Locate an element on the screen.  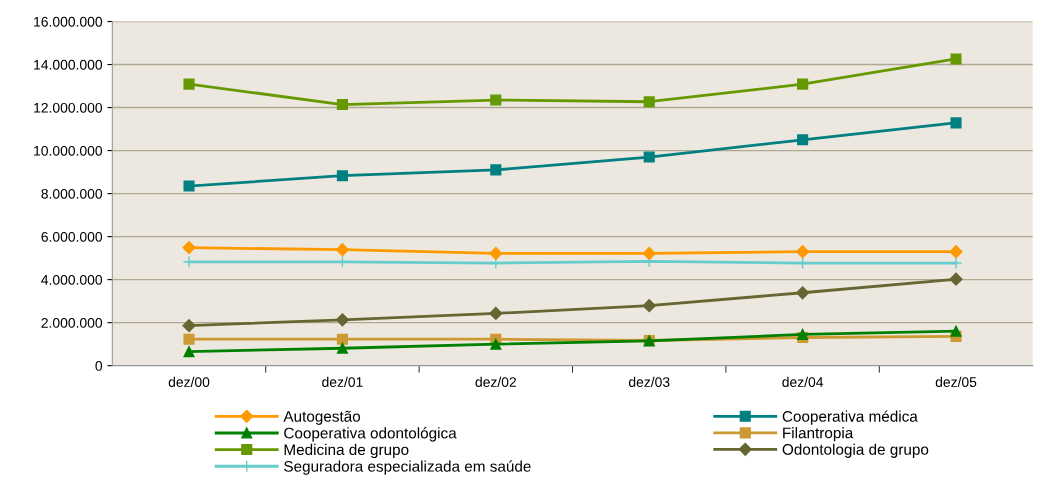
x-tick-label: dez/05 is located at coordinates (956, 381).